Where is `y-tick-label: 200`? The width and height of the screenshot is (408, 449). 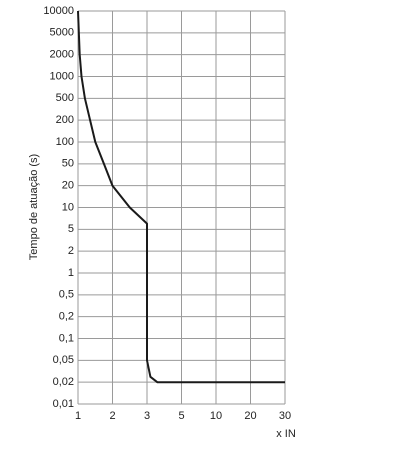 y-tick-label: 200 is located at coordinates (65, 120).